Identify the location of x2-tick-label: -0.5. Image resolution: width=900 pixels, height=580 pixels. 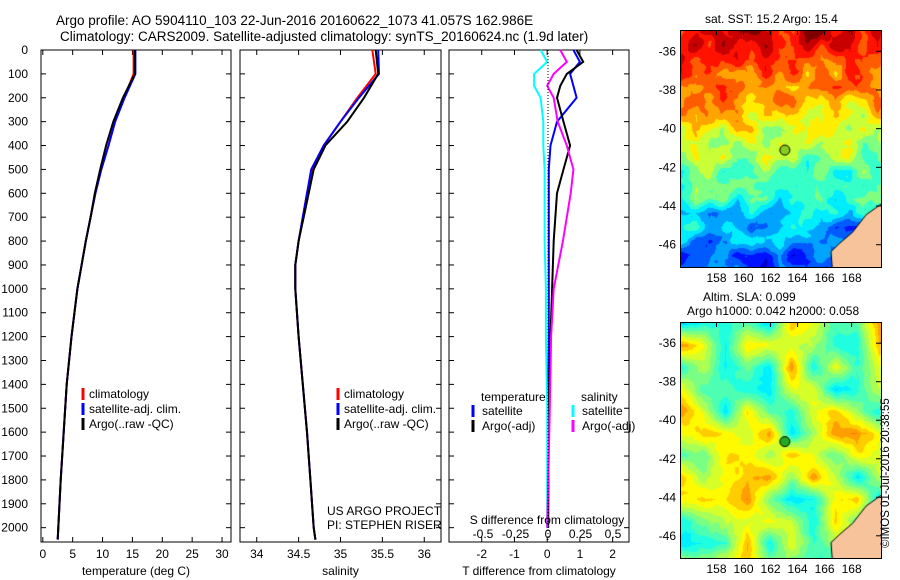
(483, 534).